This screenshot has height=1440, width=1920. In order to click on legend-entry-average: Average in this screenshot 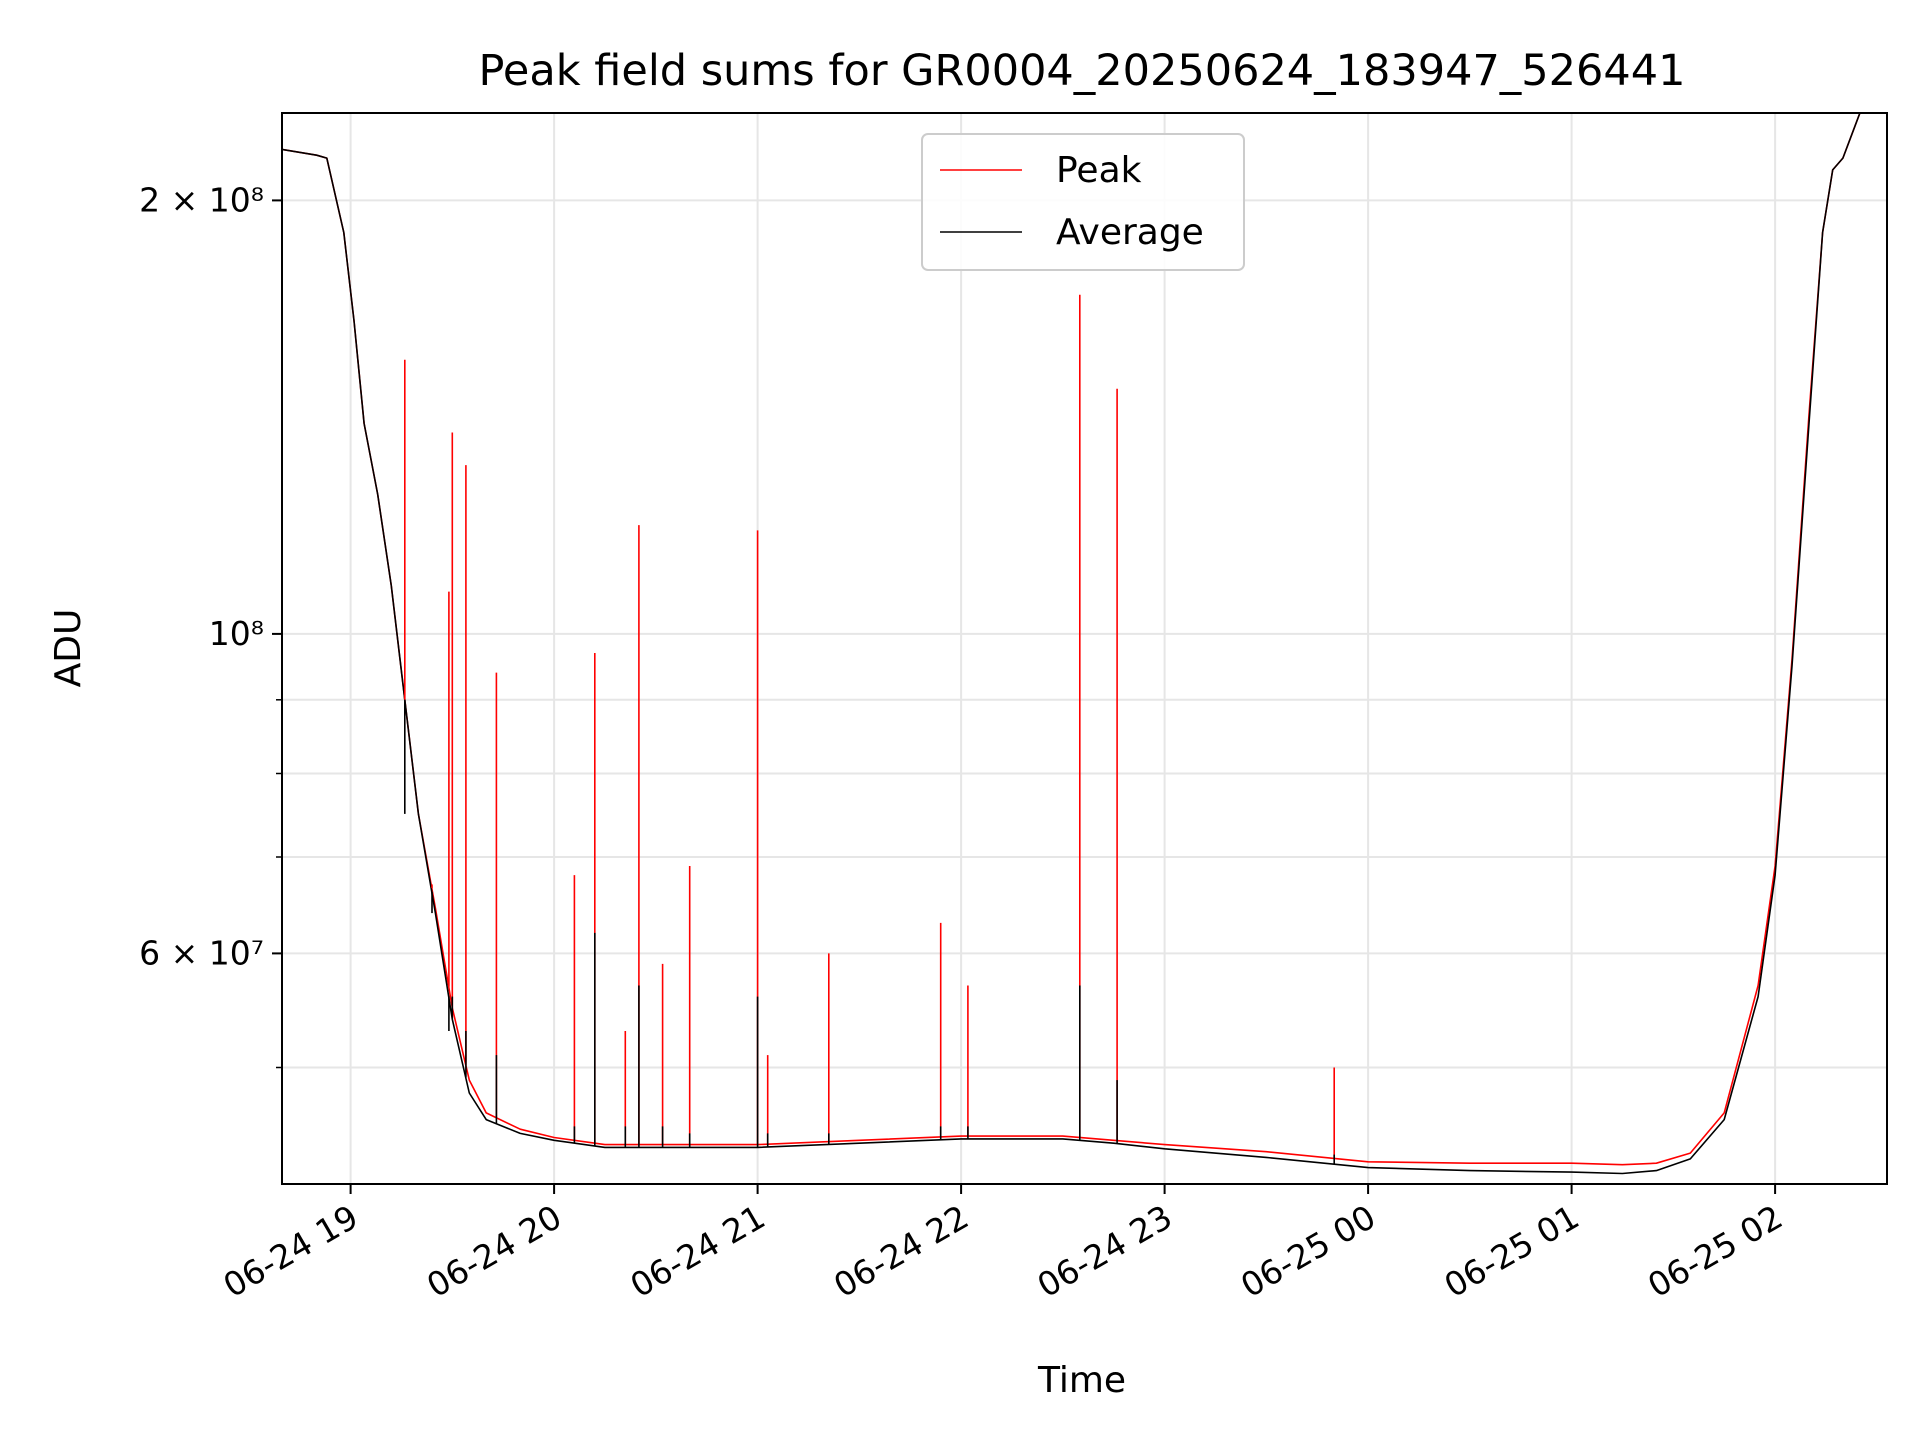, I will do `click(1130, 232)`.